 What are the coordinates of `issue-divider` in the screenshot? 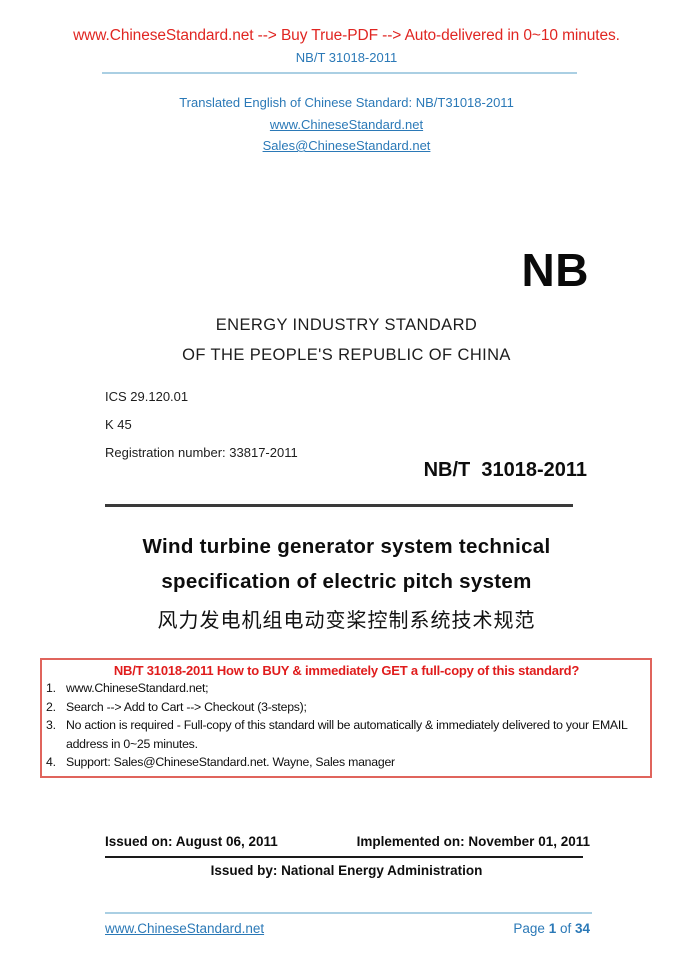 It's located at (344, 857).